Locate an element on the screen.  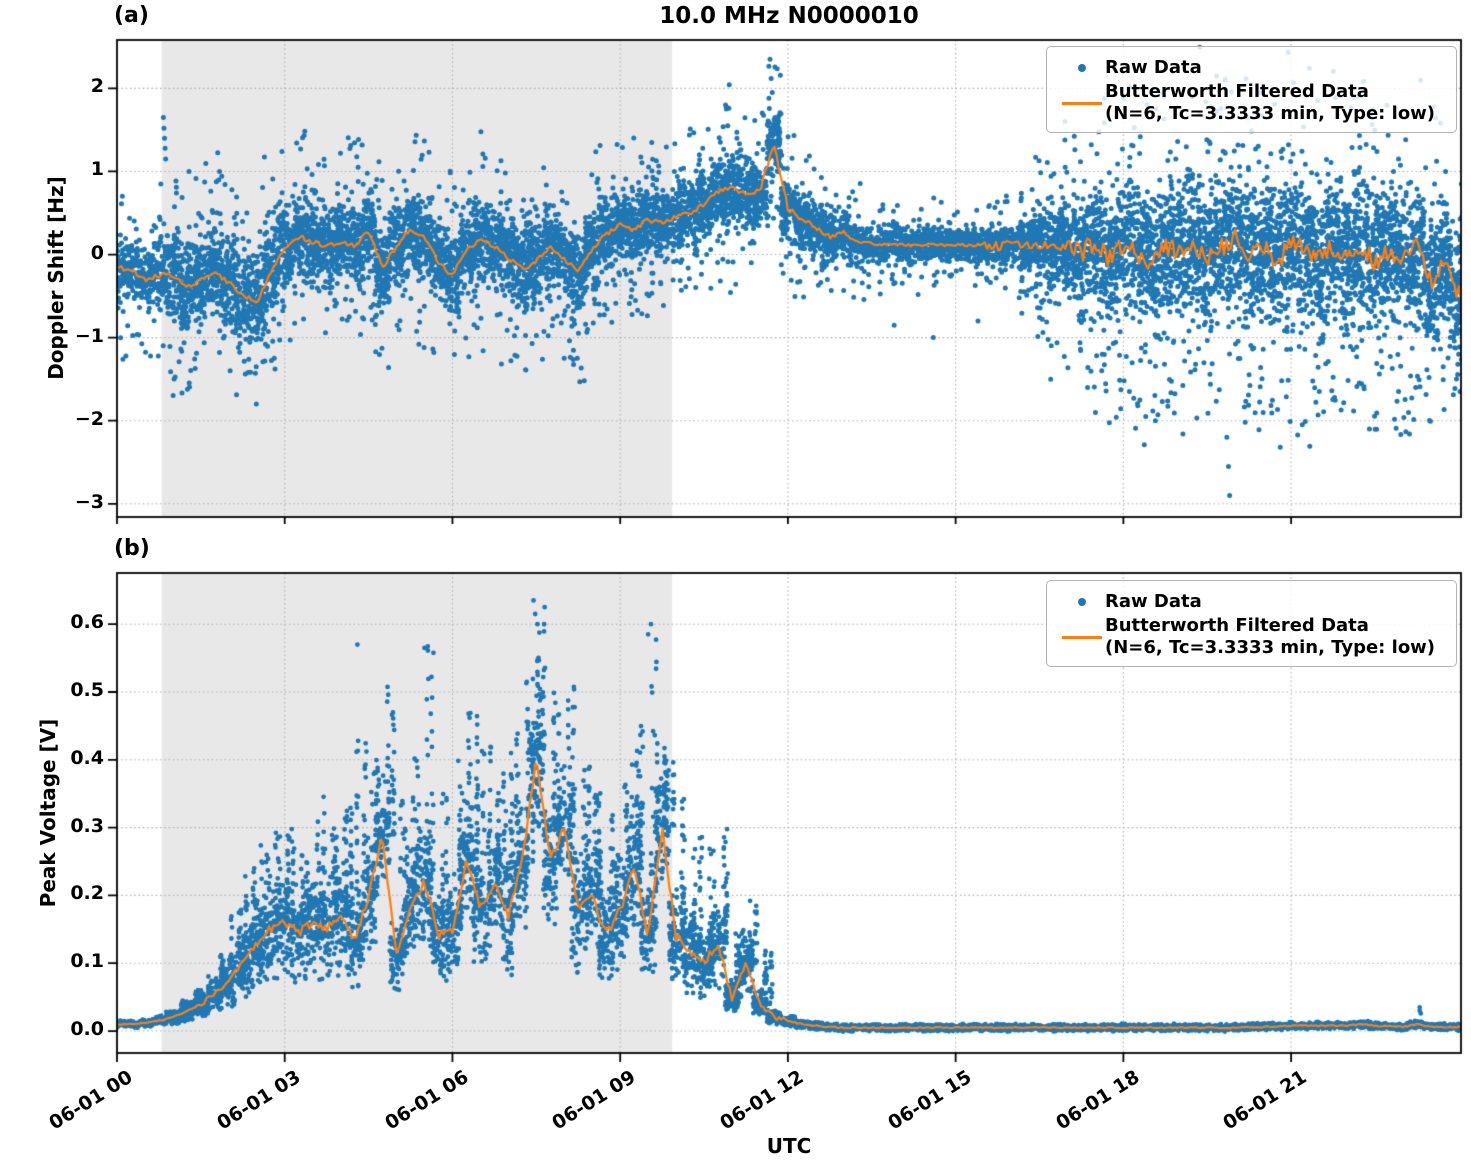
x-axis-label: UTC is located at coordinates (789, 1146).